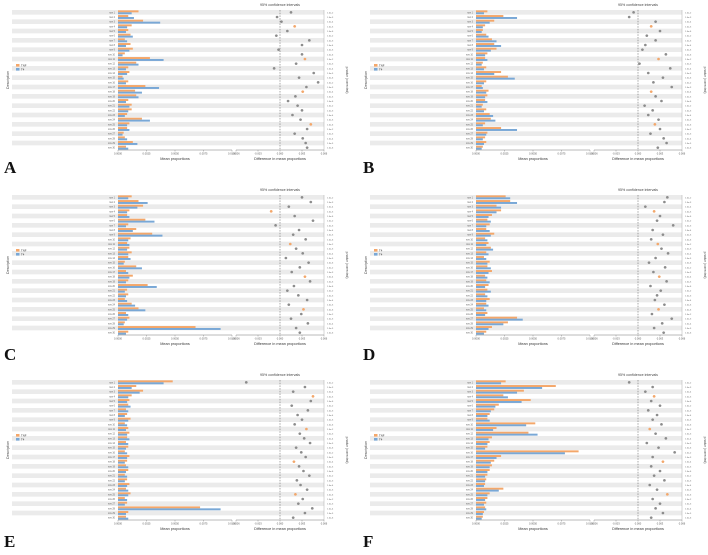 The height and width of the screenshot is (555, 708). I want to click on category-label: row 10, so click(112, 424).